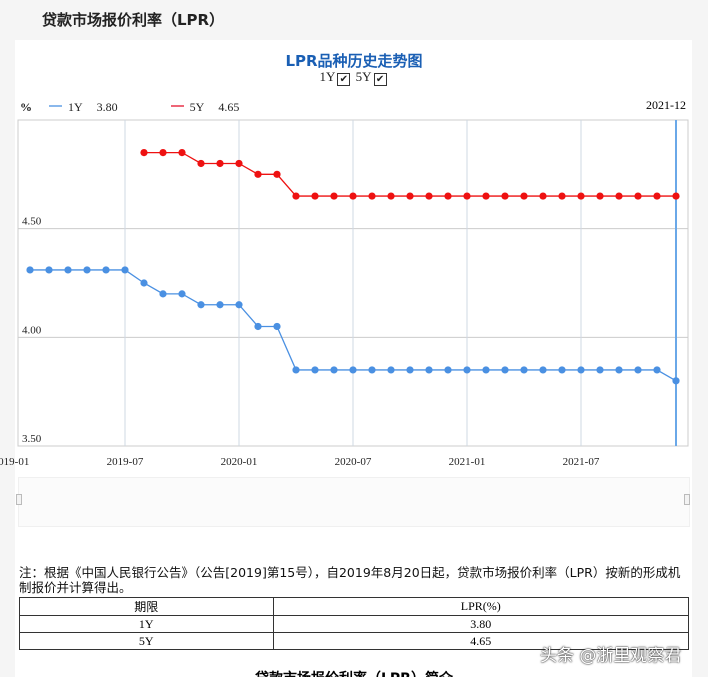  What do you see at coordinates (666, 105) in the screenshot?
I see `cursor-date: 2021-12` at bounding box center [666, 105].